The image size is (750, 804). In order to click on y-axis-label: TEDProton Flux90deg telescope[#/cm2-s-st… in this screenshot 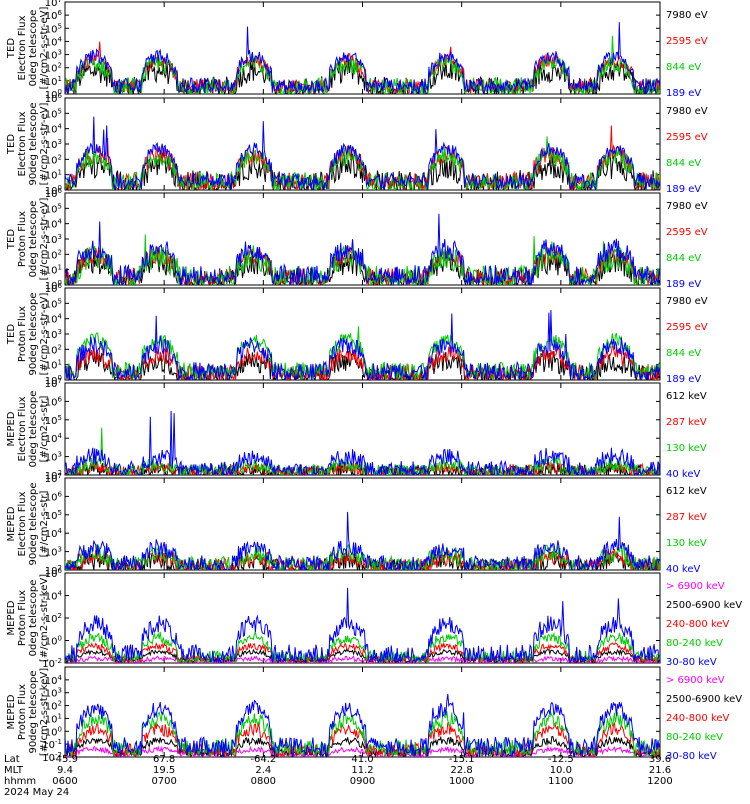, I will do `click(28, 333)`.